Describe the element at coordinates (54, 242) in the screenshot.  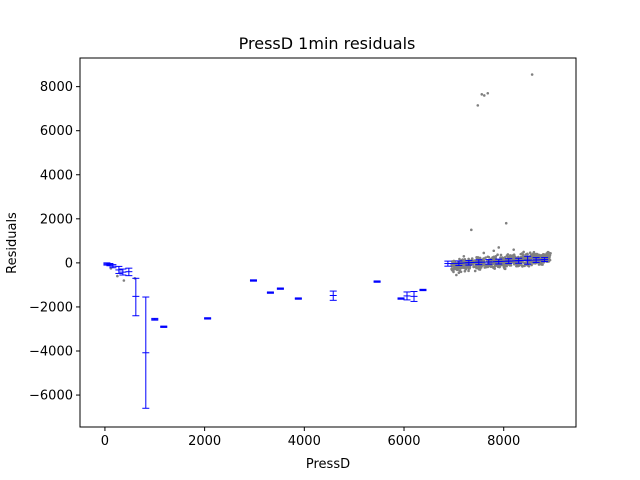
I see `y-axis-ticks: −6000 −4000 −2000 0 2000 4000 6000 8000` at that location.